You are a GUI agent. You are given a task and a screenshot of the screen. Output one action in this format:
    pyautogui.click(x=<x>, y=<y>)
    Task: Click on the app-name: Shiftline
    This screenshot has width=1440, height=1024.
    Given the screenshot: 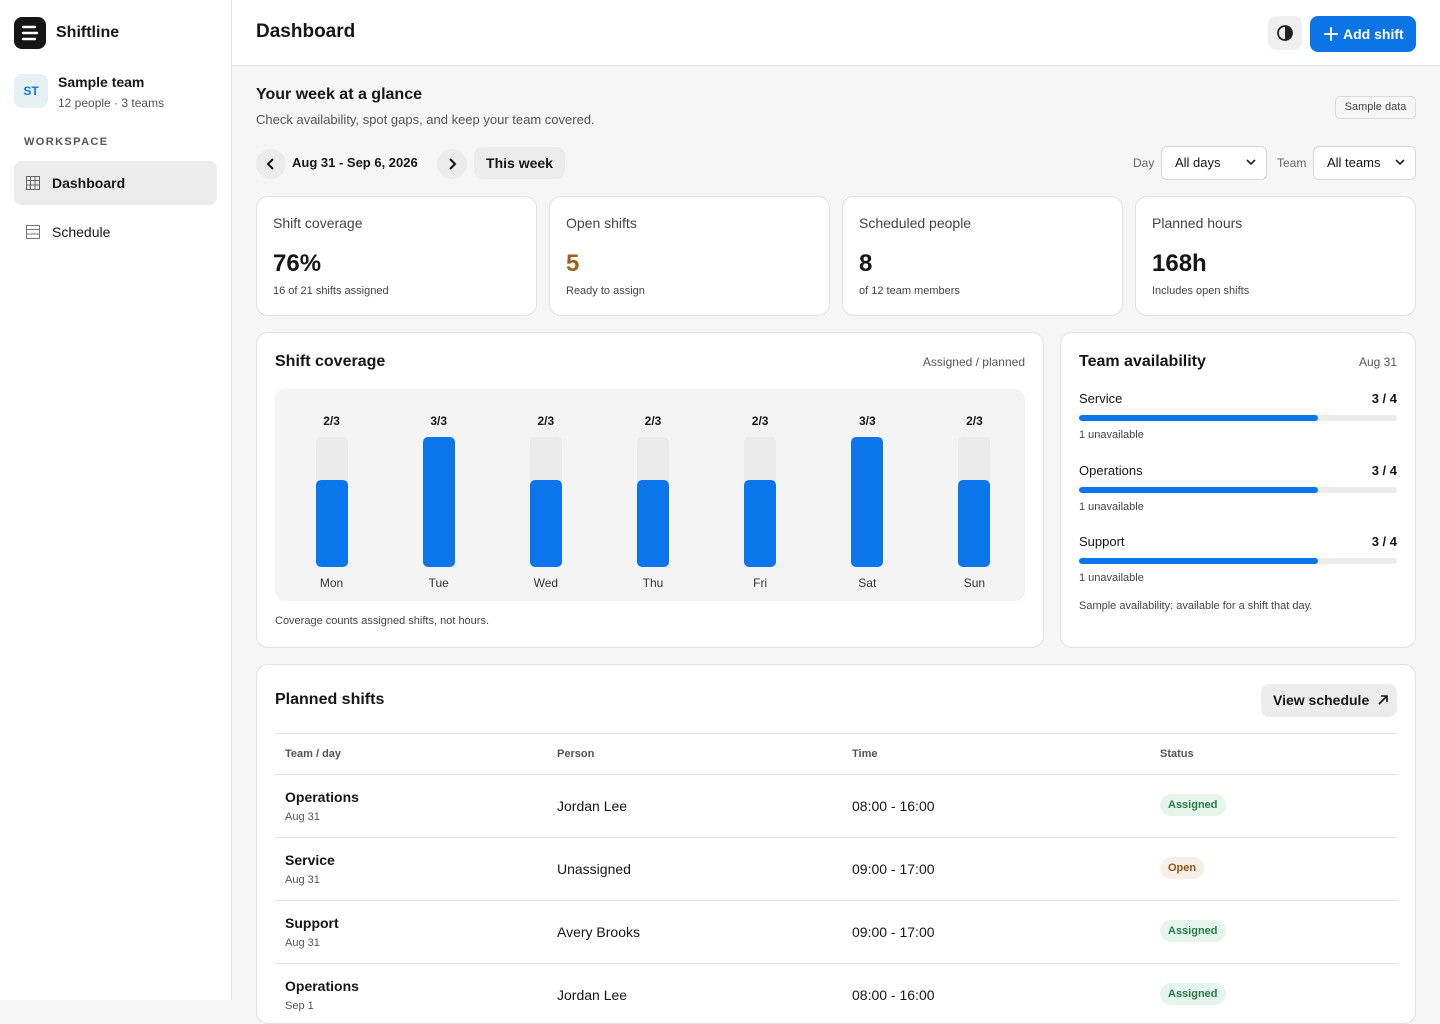 What is the action you would take?
    pyautogui.click(x=88, y=32)
    